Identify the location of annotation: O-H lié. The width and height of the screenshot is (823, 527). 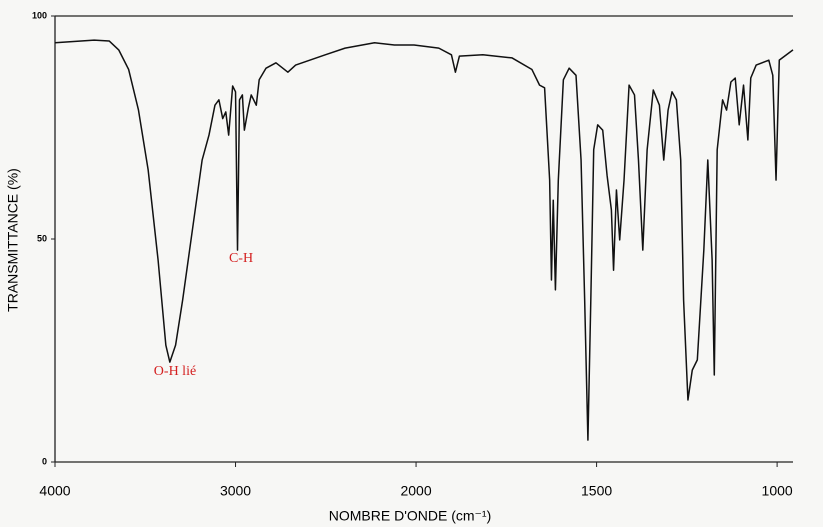
(175, 371).